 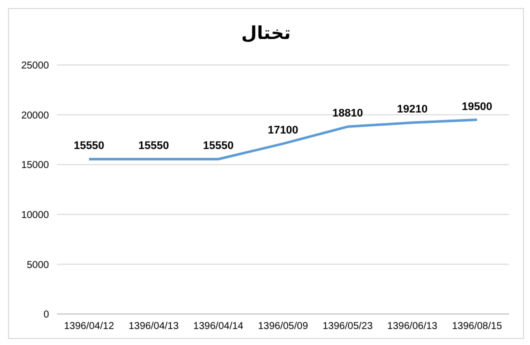 What do you see at coordinates (35, 166) in the screenshot?
I see `y-tick-label: 15000` at bounding box center [35, 166].